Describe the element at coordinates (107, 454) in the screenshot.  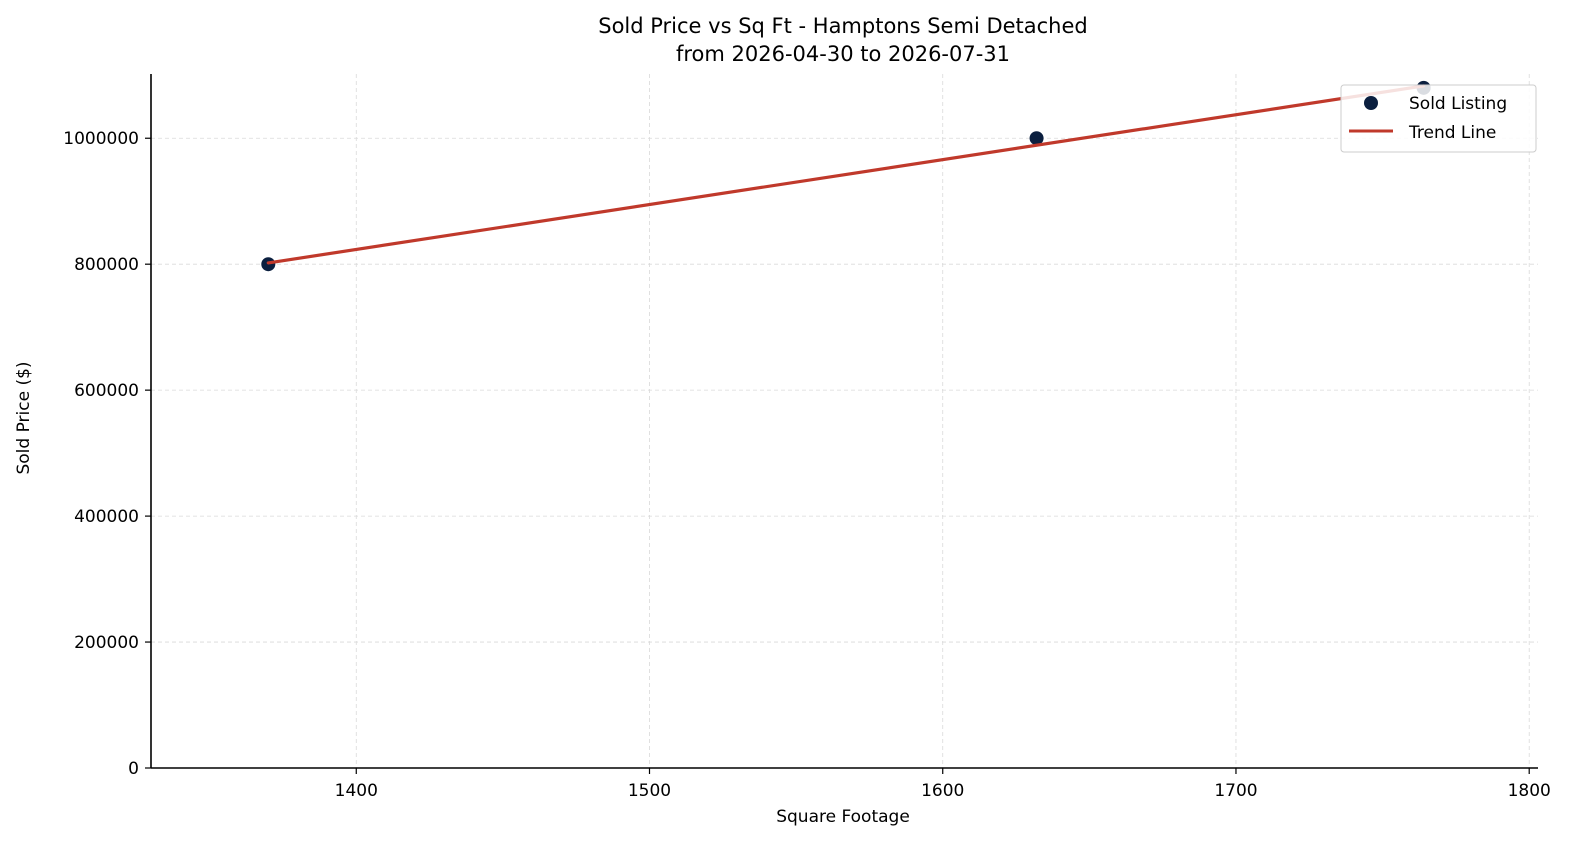
I see `y-ticks: 0 200000 400000 600000 800000 1000000` at that location.